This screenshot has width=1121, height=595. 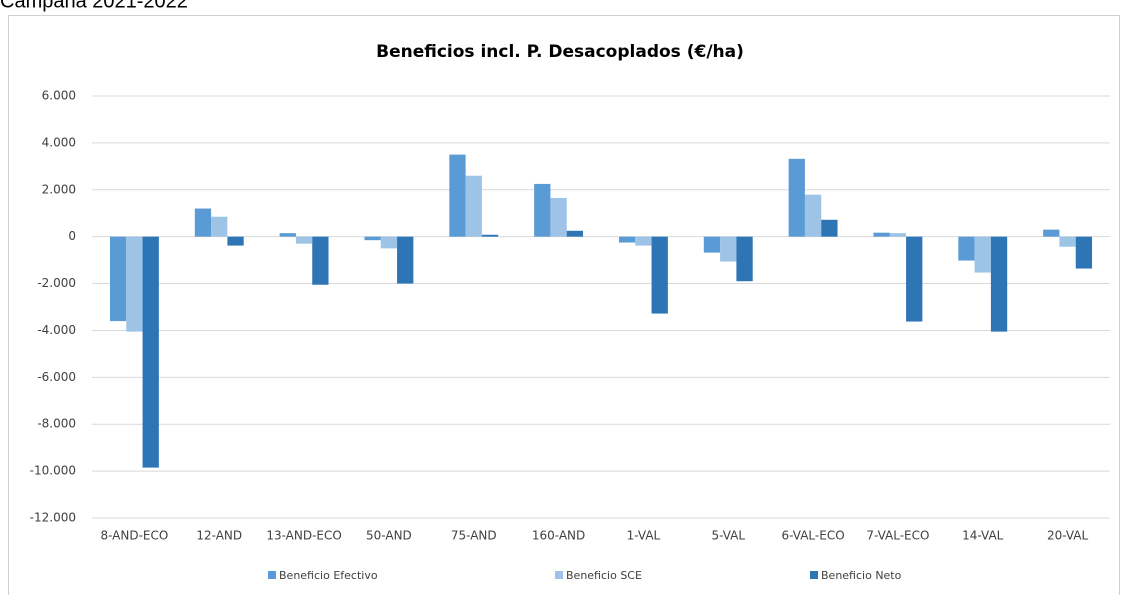 What do you see at coordinates (1068, 536) in the screenshot?
I see `x-tick-label: 20-VAL` at bounding box center [1068, 536].